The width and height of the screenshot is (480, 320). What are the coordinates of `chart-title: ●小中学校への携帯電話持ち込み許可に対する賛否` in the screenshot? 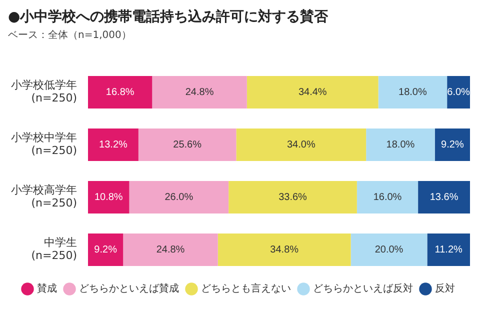 It's located at (169, 17).